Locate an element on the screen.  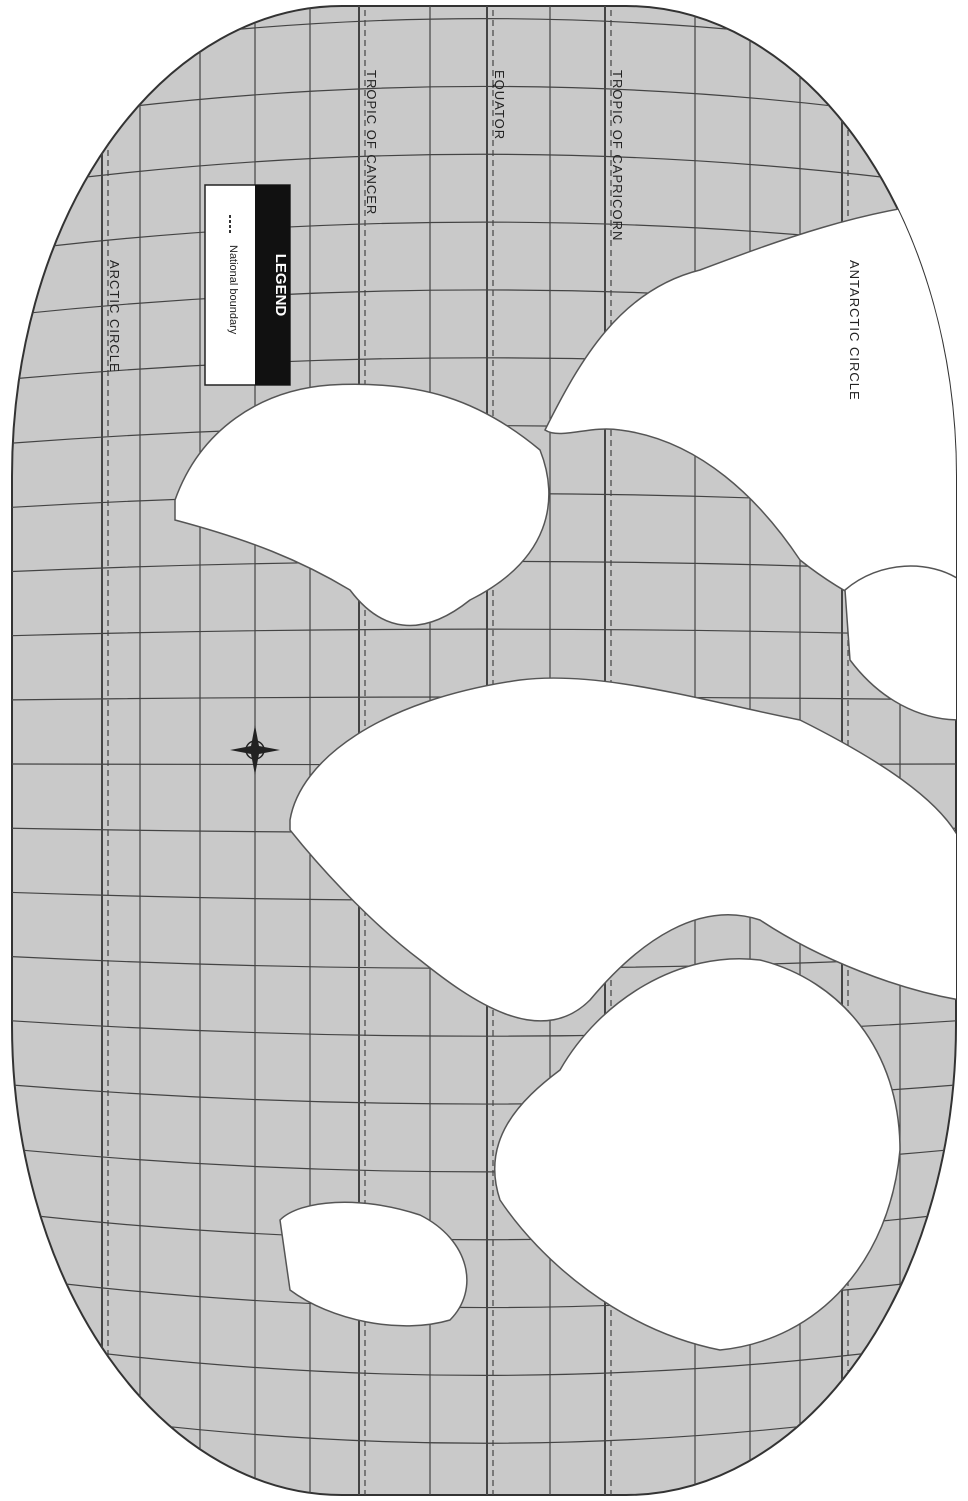
compass is located at coordinates (255, 750).